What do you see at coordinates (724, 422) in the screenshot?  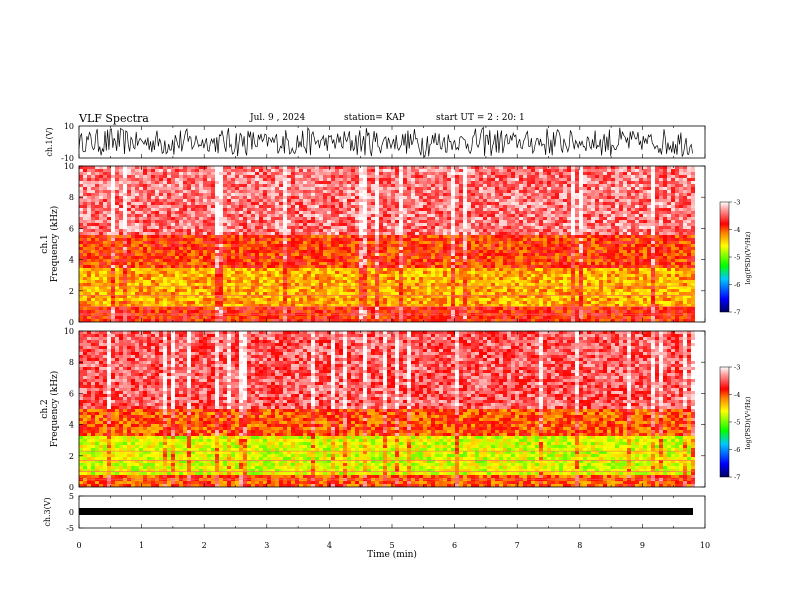 I see `colorbar-ch2` at bounding box center [724, 422].